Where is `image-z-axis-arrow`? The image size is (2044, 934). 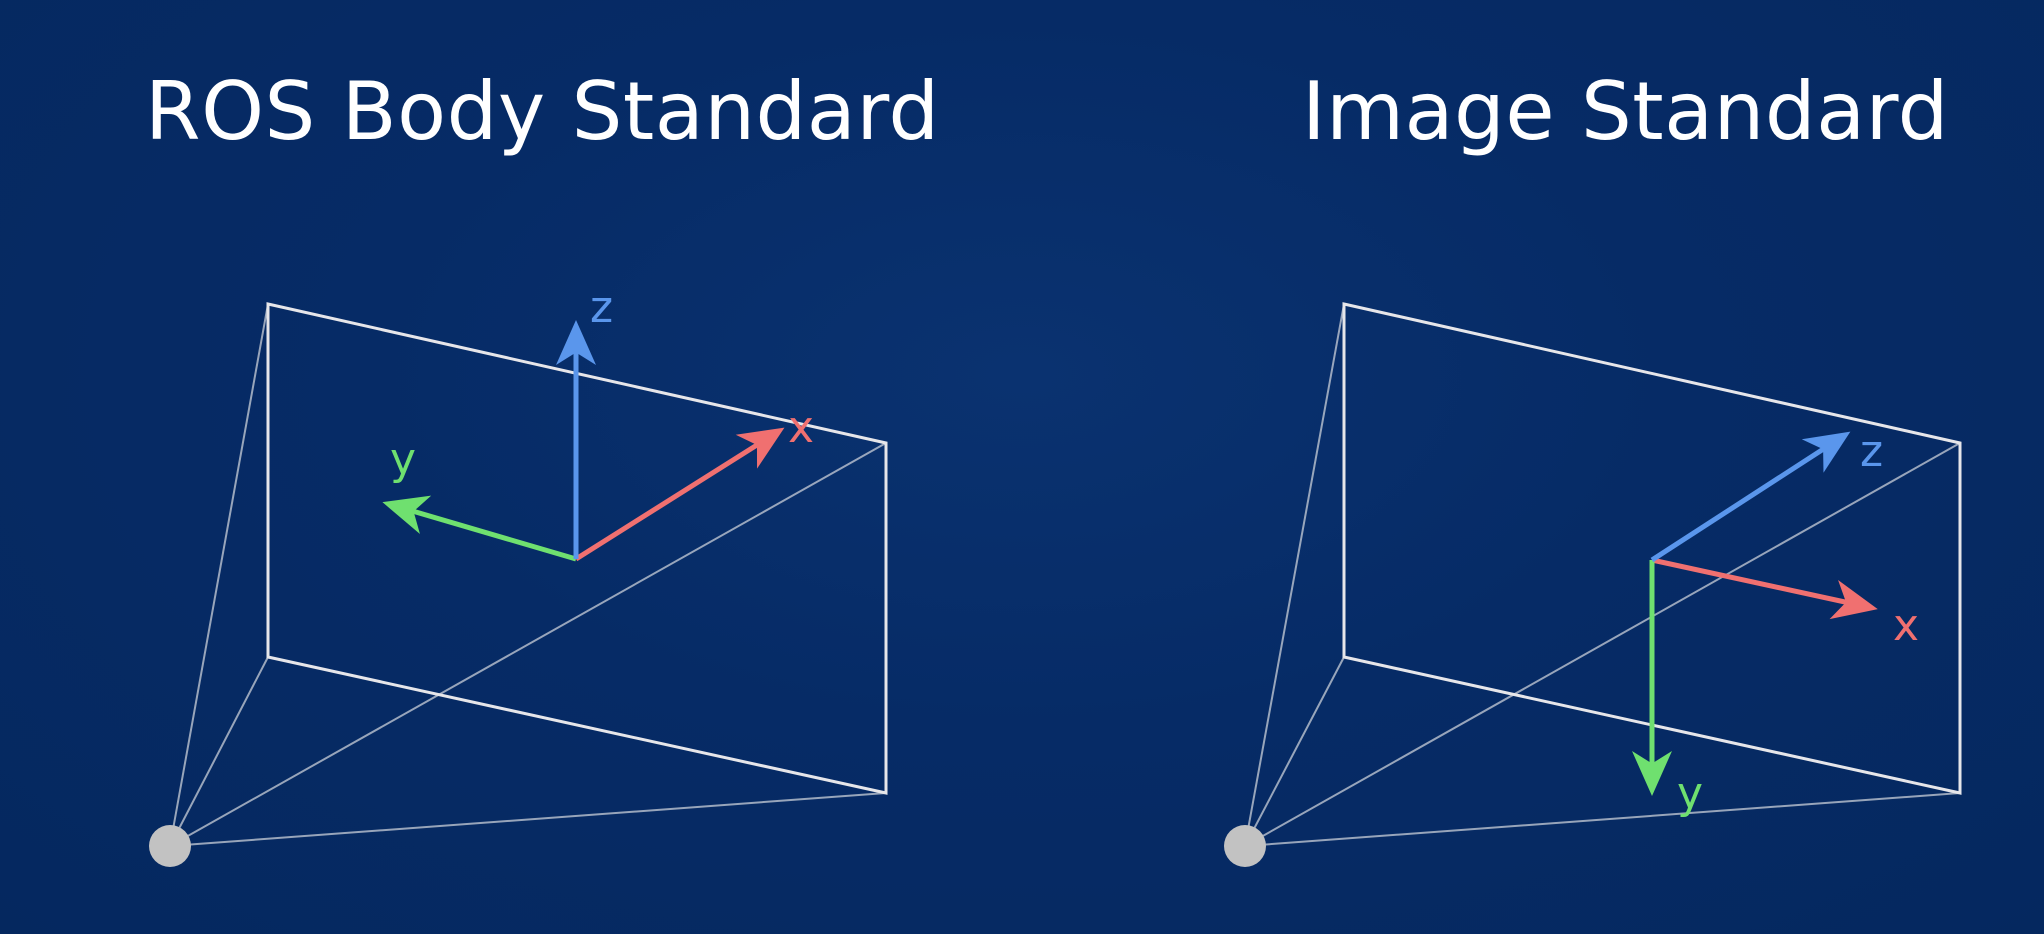
image-z-axis-arrow is located at coordinates (1750, 497).